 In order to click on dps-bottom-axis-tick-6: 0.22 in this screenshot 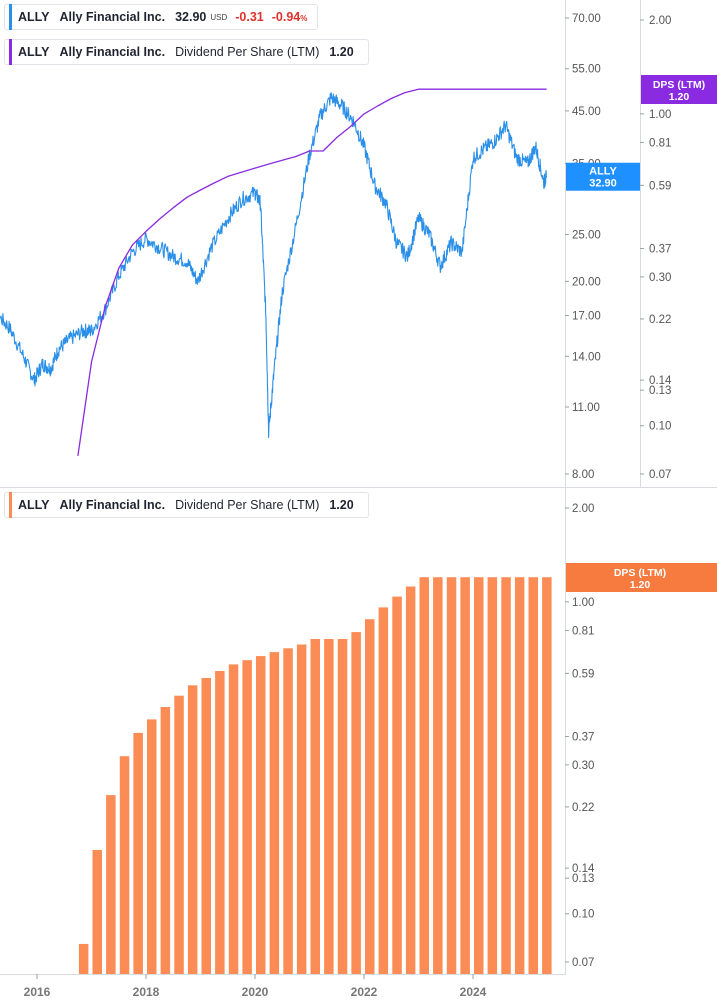, I will do `click(583, 808)`.